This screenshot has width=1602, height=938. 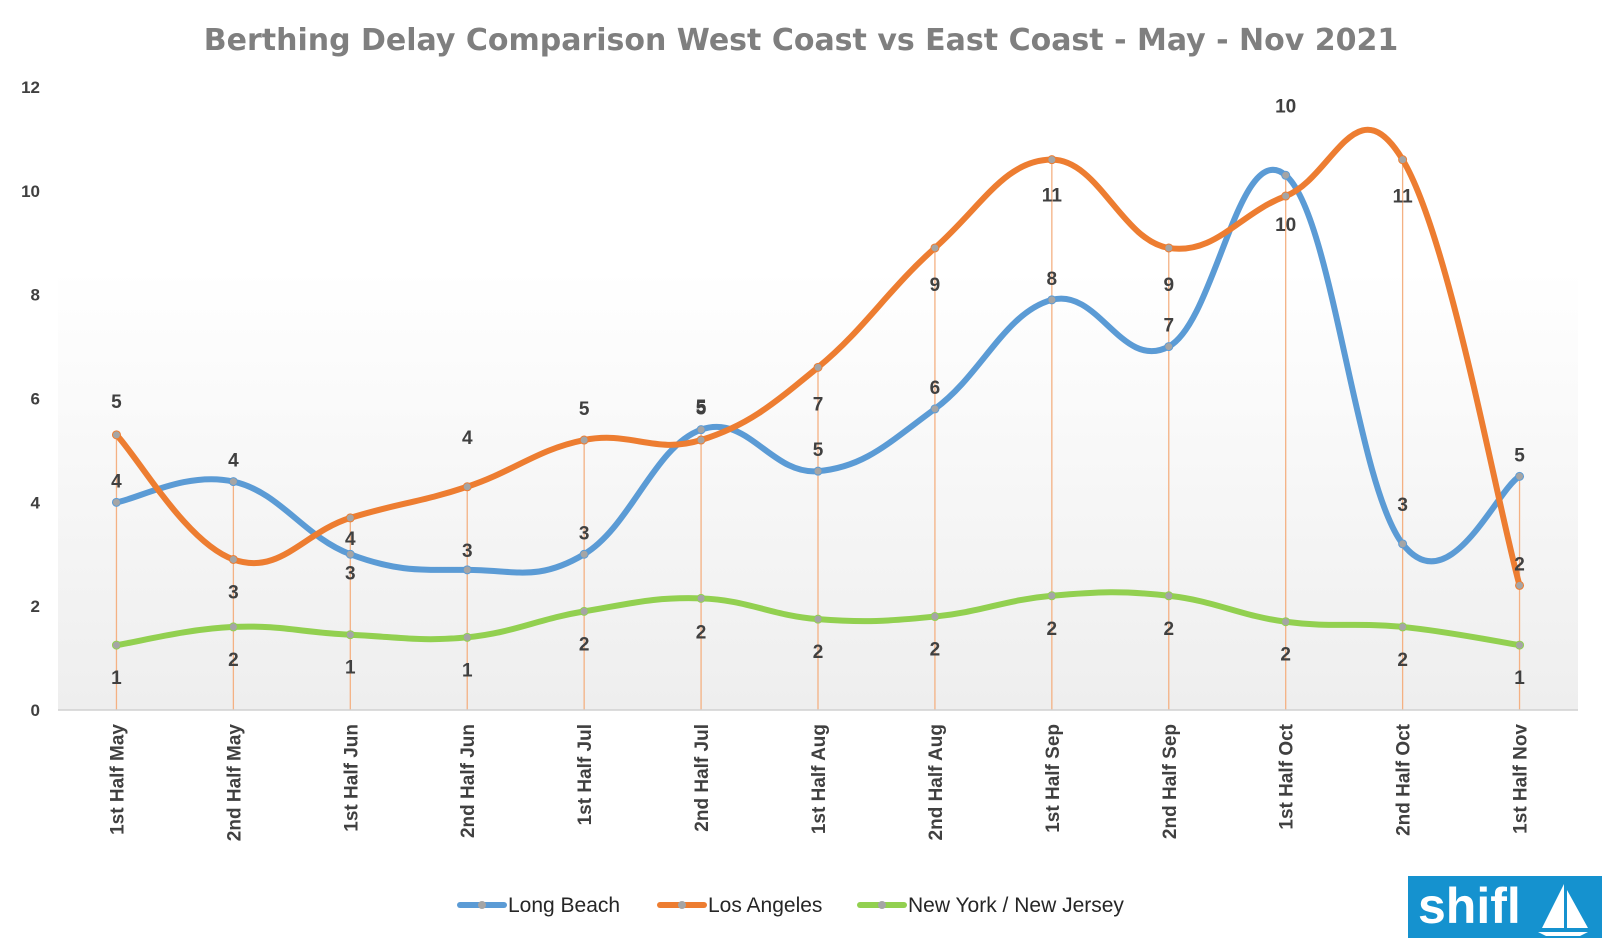 What do you see at coordinates (585, 774) in the screenshot?
I see `x-tick-label: 1st Half Jul` at bounding box center [585, 774].